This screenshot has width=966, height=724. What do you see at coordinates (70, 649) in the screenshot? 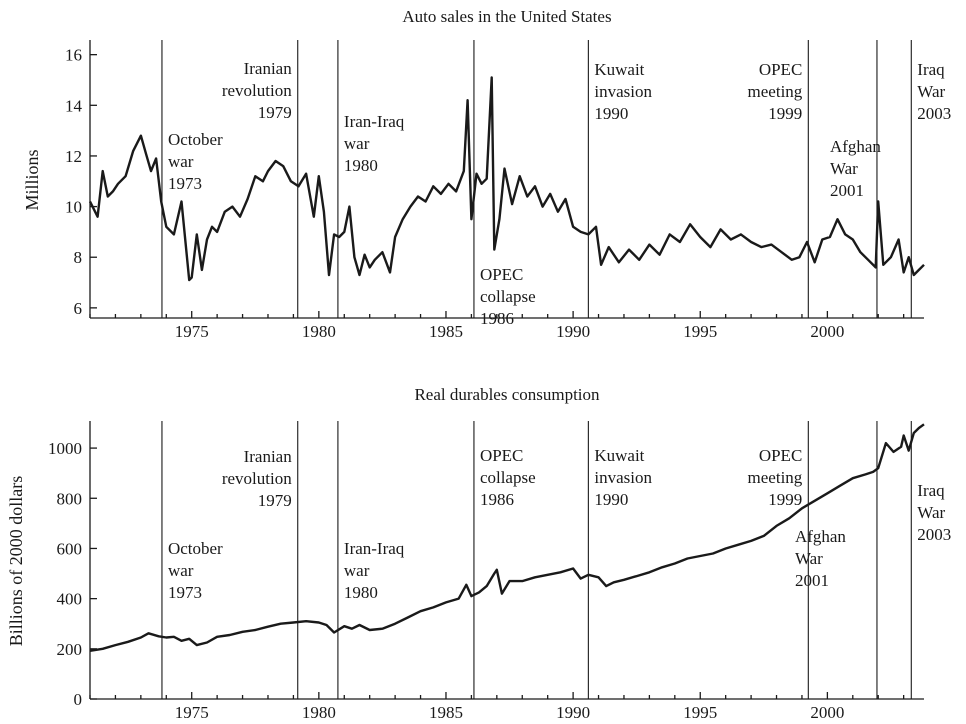
I see `y-tick-label: 200` at bounding box center [70, 649].